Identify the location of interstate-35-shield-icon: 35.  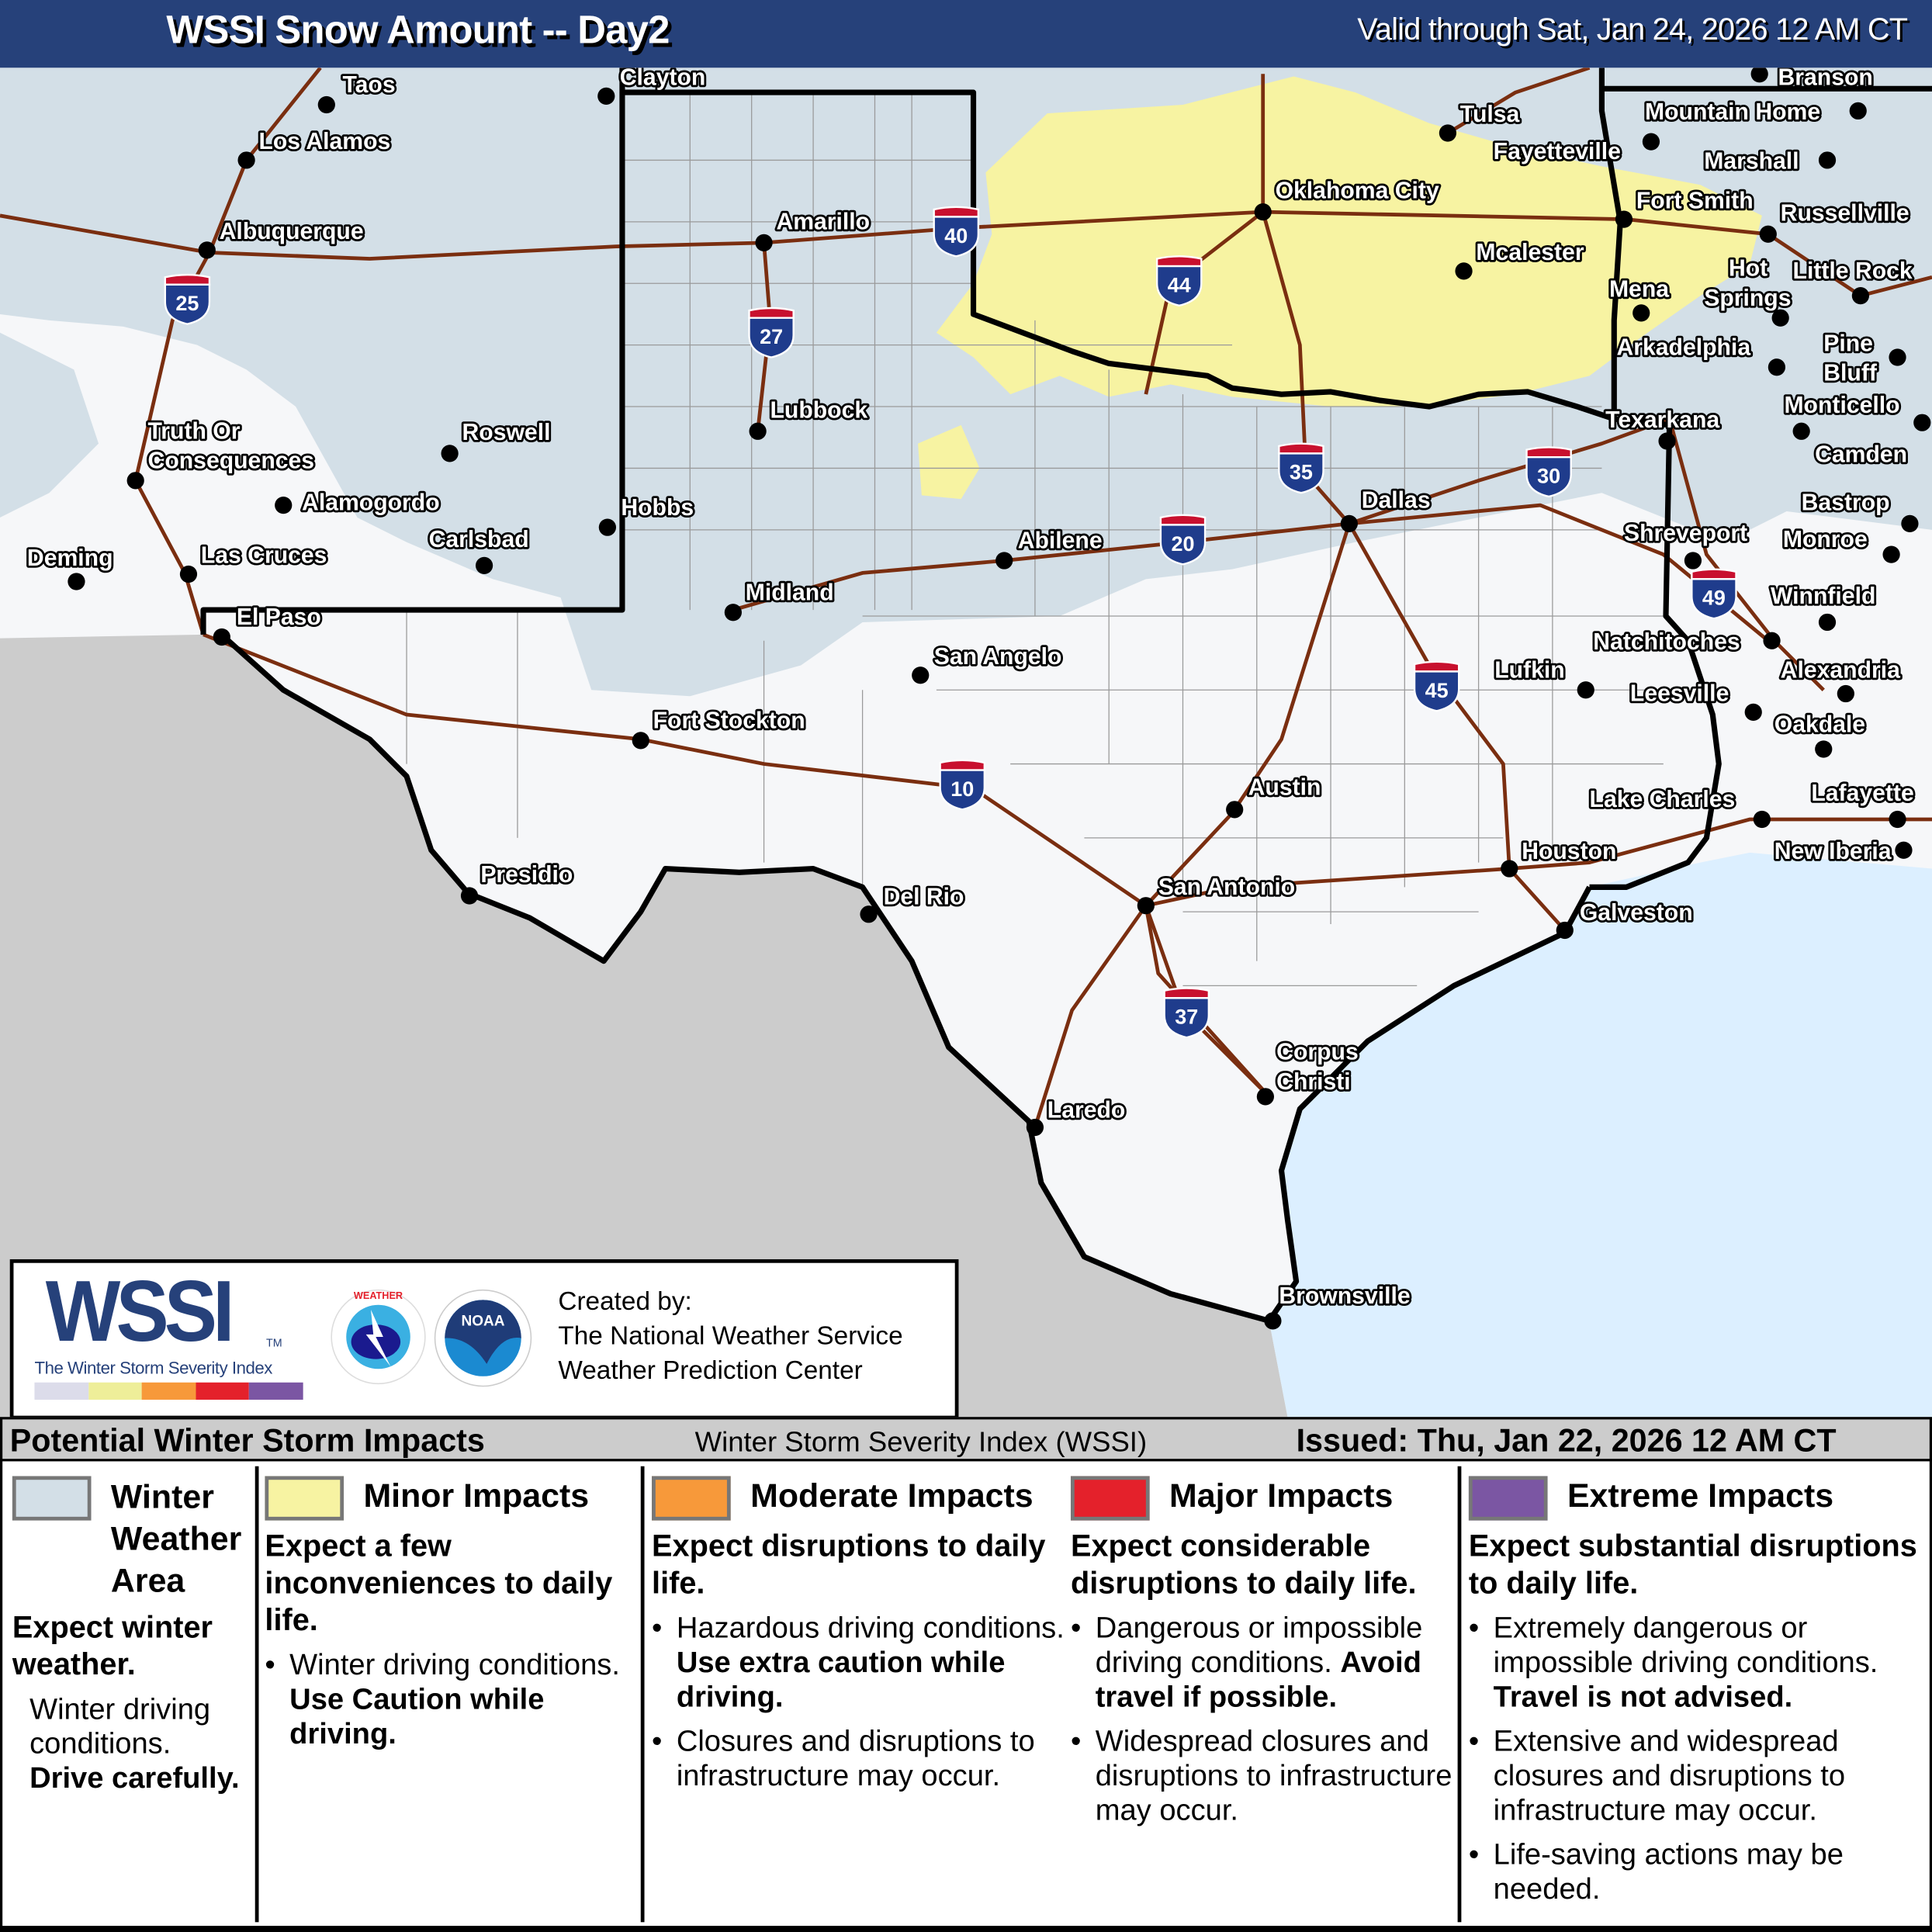
(1301, 468).